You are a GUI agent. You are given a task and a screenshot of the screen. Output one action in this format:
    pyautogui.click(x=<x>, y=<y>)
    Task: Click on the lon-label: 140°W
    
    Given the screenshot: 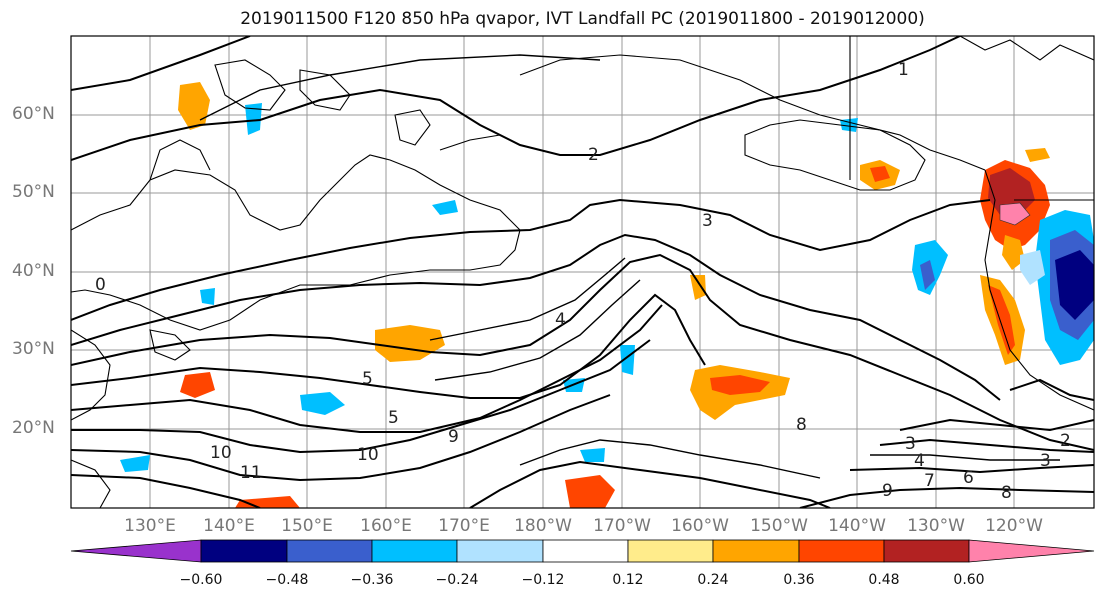 What is the action you would take?
    pyautogui.click(x=857, y=526)
    